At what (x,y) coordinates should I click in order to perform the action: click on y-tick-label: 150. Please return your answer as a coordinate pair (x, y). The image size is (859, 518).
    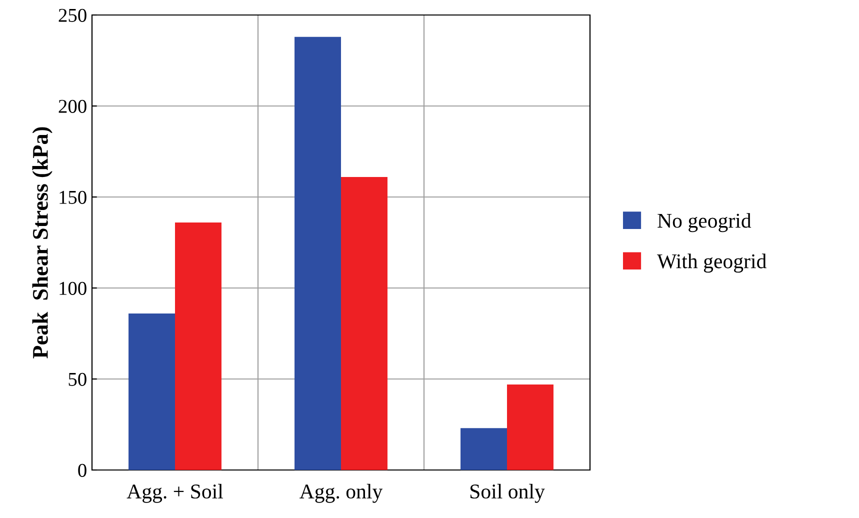
    Looking at the image, I should click on (73, 197).